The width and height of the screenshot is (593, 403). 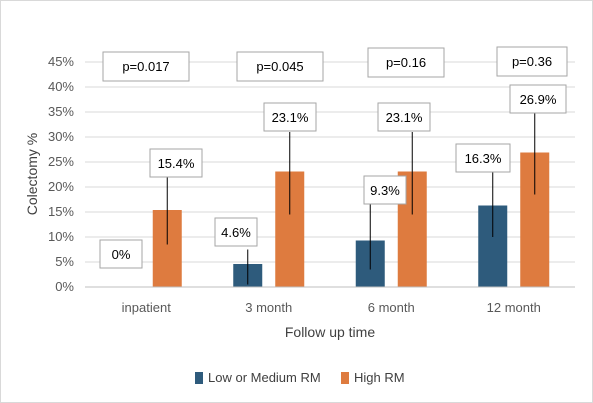 I want to click on legend: Low or Medium RM High RM, so click(x=300, y=377).